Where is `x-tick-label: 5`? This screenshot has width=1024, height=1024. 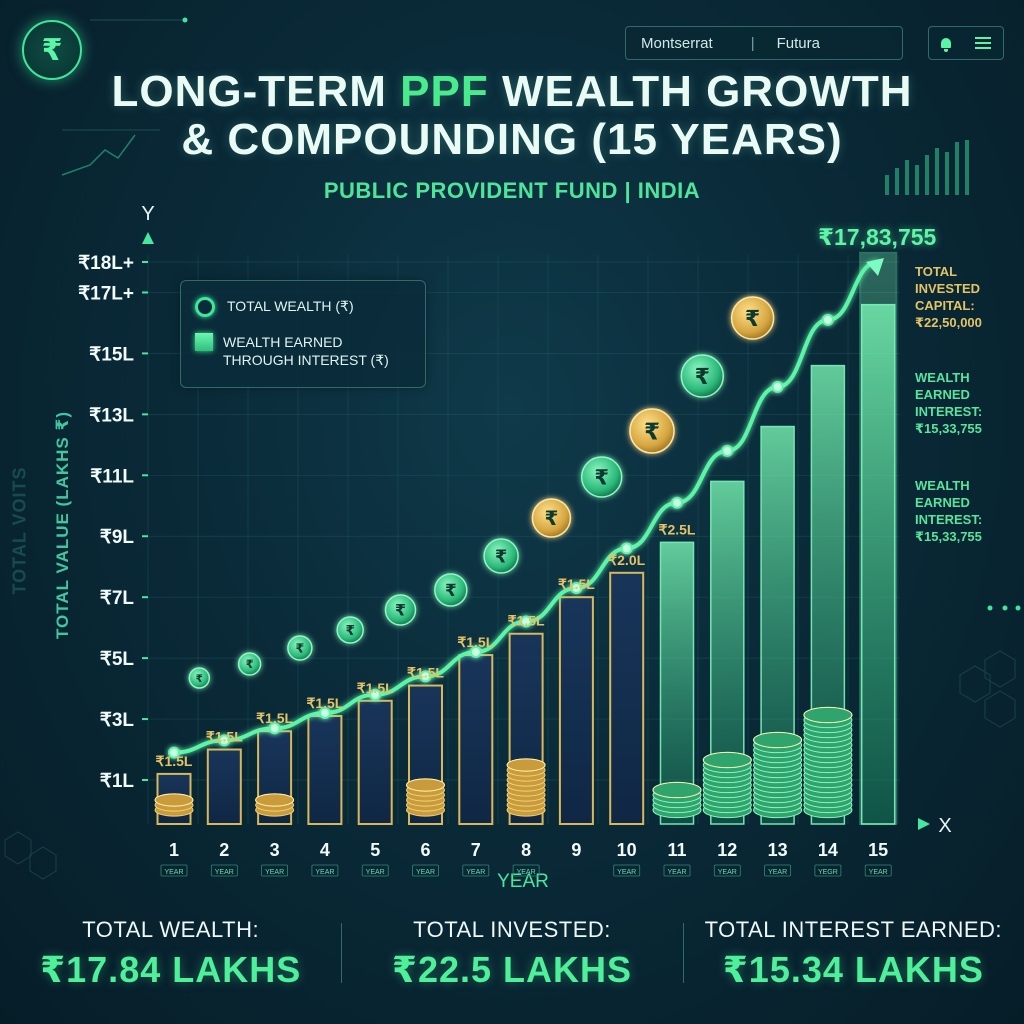
x-tick-label: 5 is located at coordinates (375, 850).